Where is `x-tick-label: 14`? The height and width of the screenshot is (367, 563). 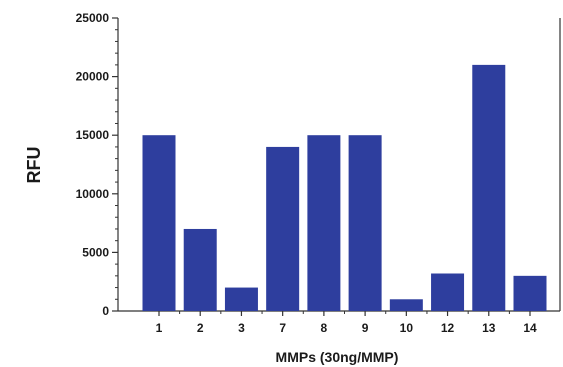
x-tick-label: 14 is located at coordinates (530, 328).